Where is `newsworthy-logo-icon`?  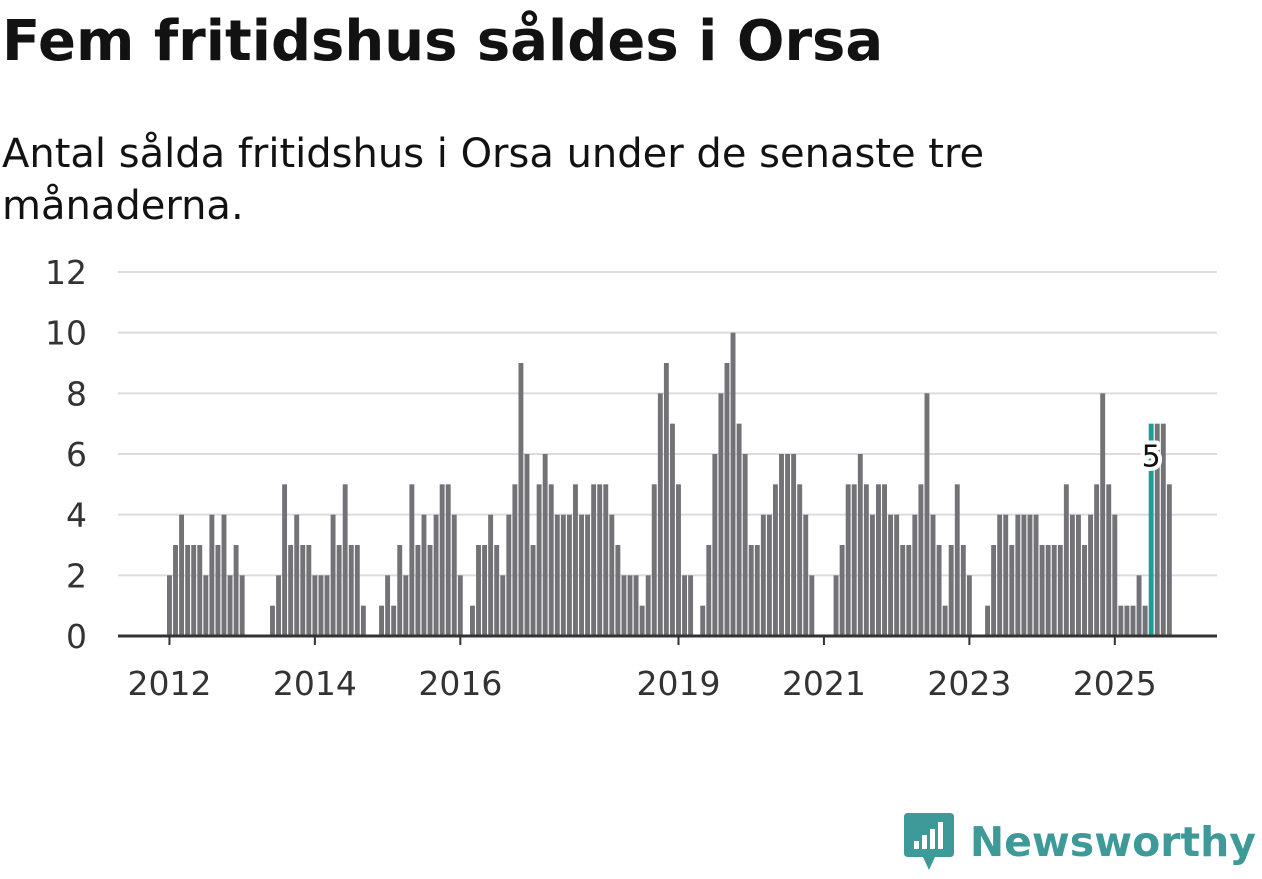
newsworthy-logo-icon is located at coordinates (928, 841).